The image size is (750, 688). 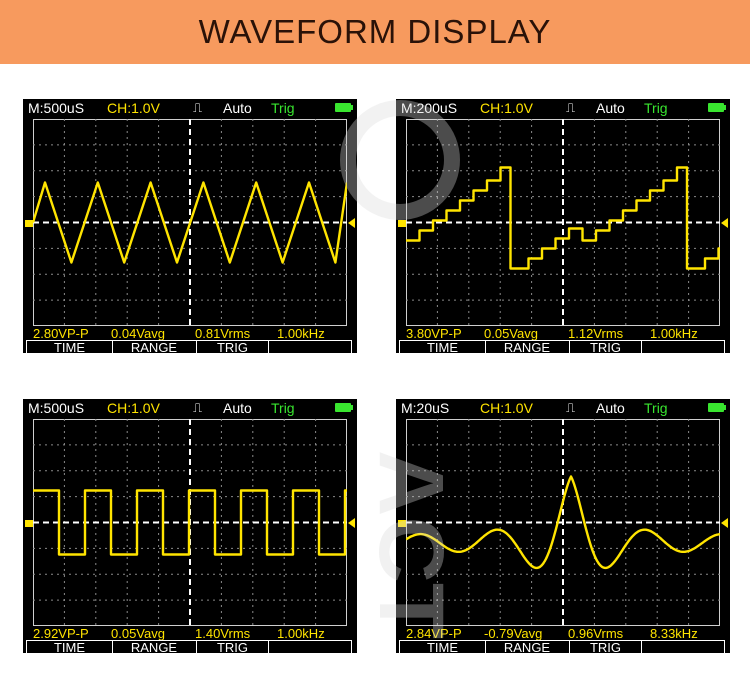 I want to click on frequency-readout: 8.33kHz, so click(x=674, y=633).